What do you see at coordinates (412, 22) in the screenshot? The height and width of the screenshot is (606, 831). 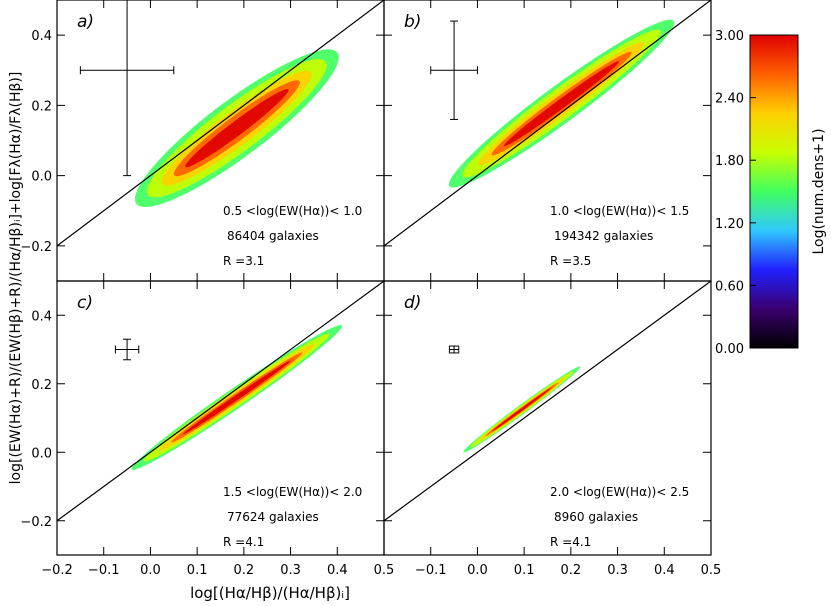 I see `panel-label: b)` at bounding box center [412, 22].